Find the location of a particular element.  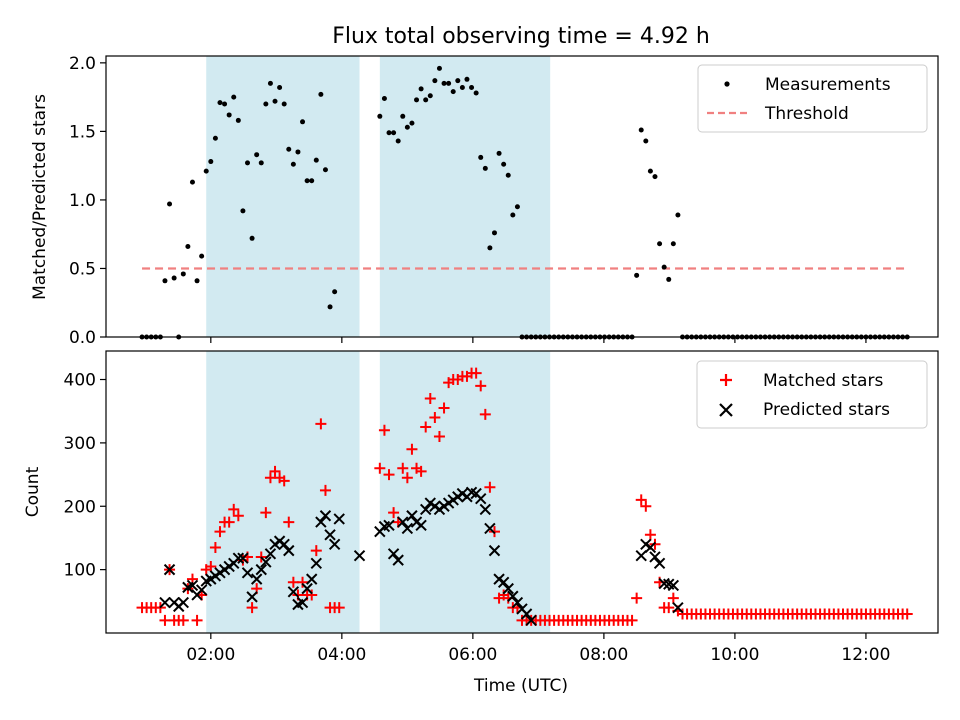

x-axis-ticks is located at coordinates (538, 340).